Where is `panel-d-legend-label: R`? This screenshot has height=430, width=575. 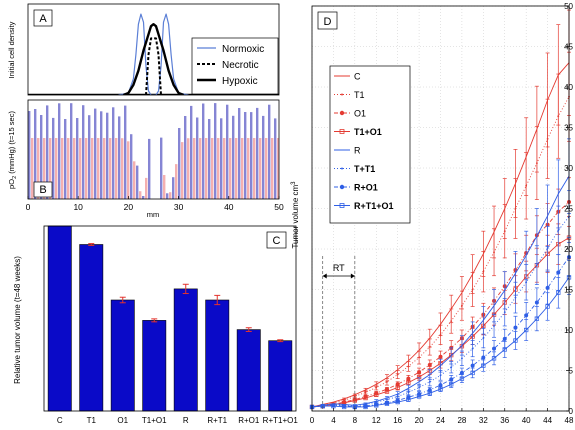
panel-d-legend-label: R is located at coordinates (357, 151).